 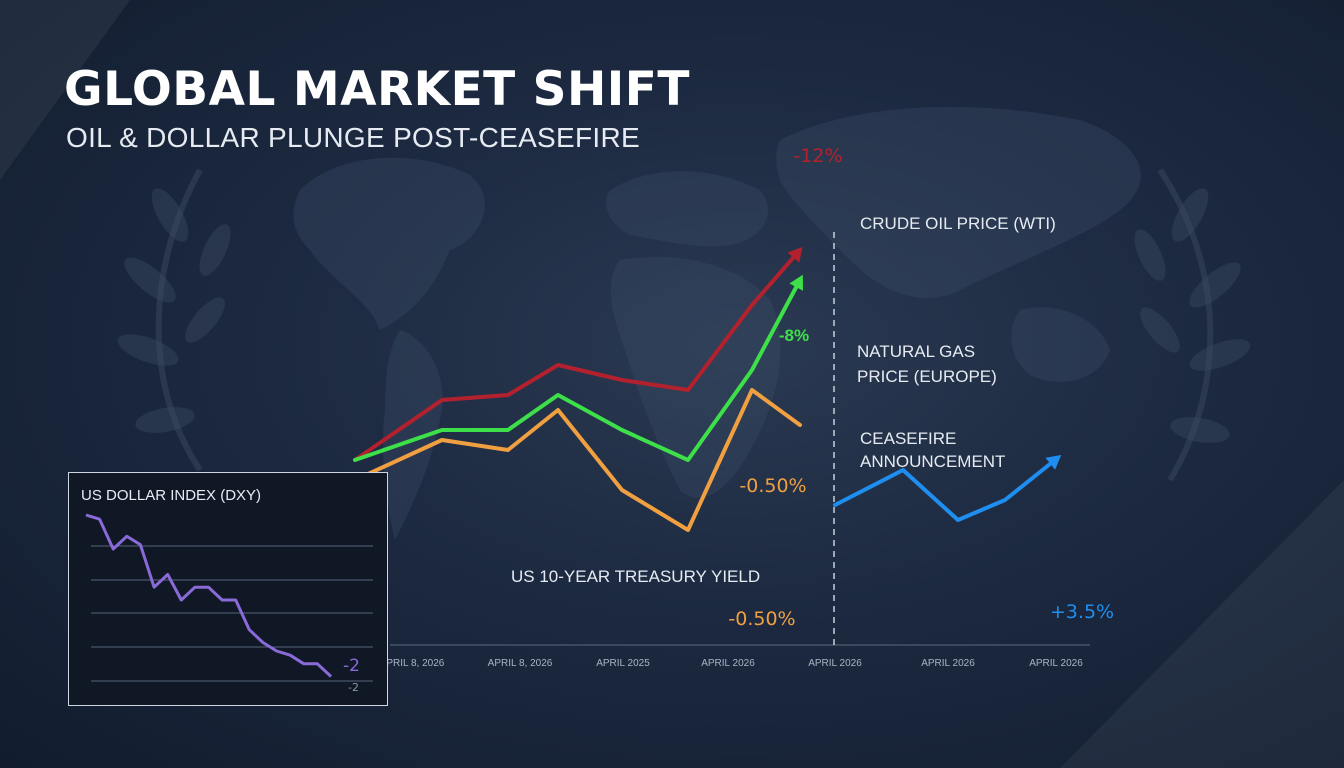 I want to click on crude-oil-arrowhead, so click(x=795, y=254).